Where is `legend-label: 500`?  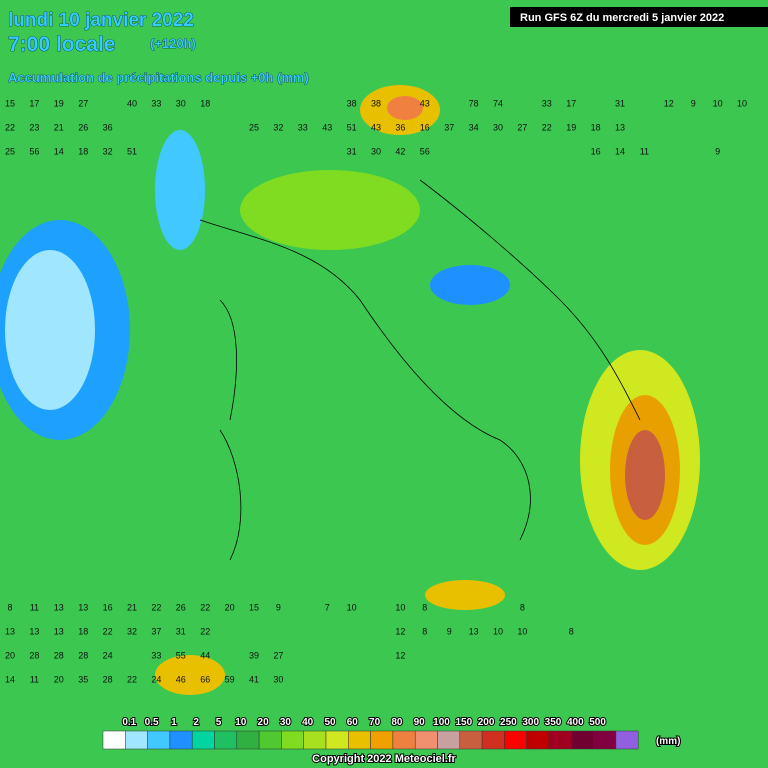
legend-label: 500 is located at coordinates (597, 722).